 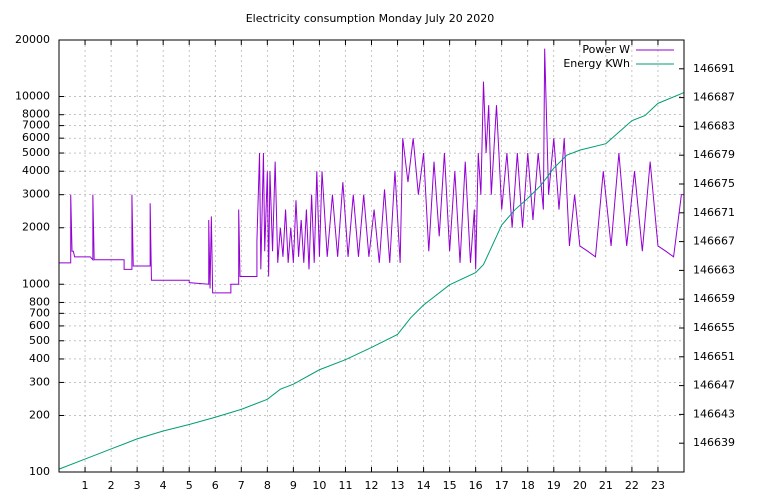 I want to click on y2-tick-label: 146655, so click(x=714, y=327).